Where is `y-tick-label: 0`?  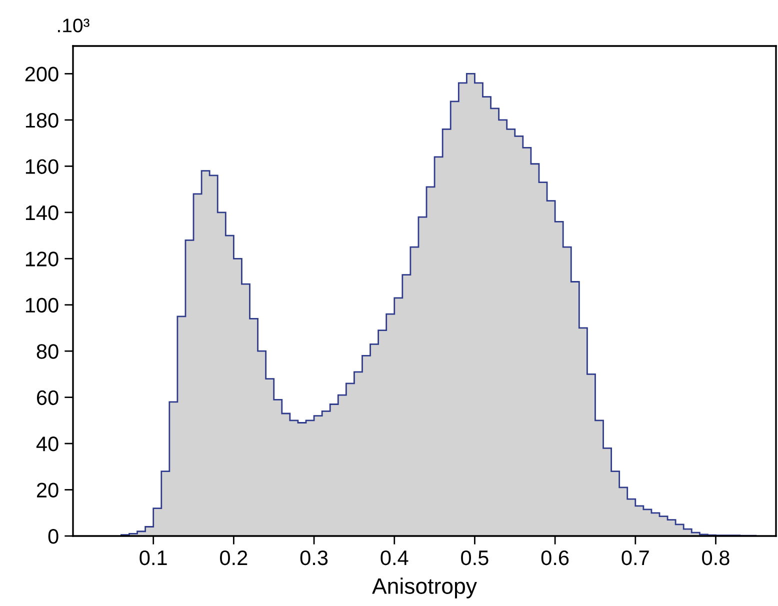
y-tick-label: 0 is located at coordinates (53, 536).